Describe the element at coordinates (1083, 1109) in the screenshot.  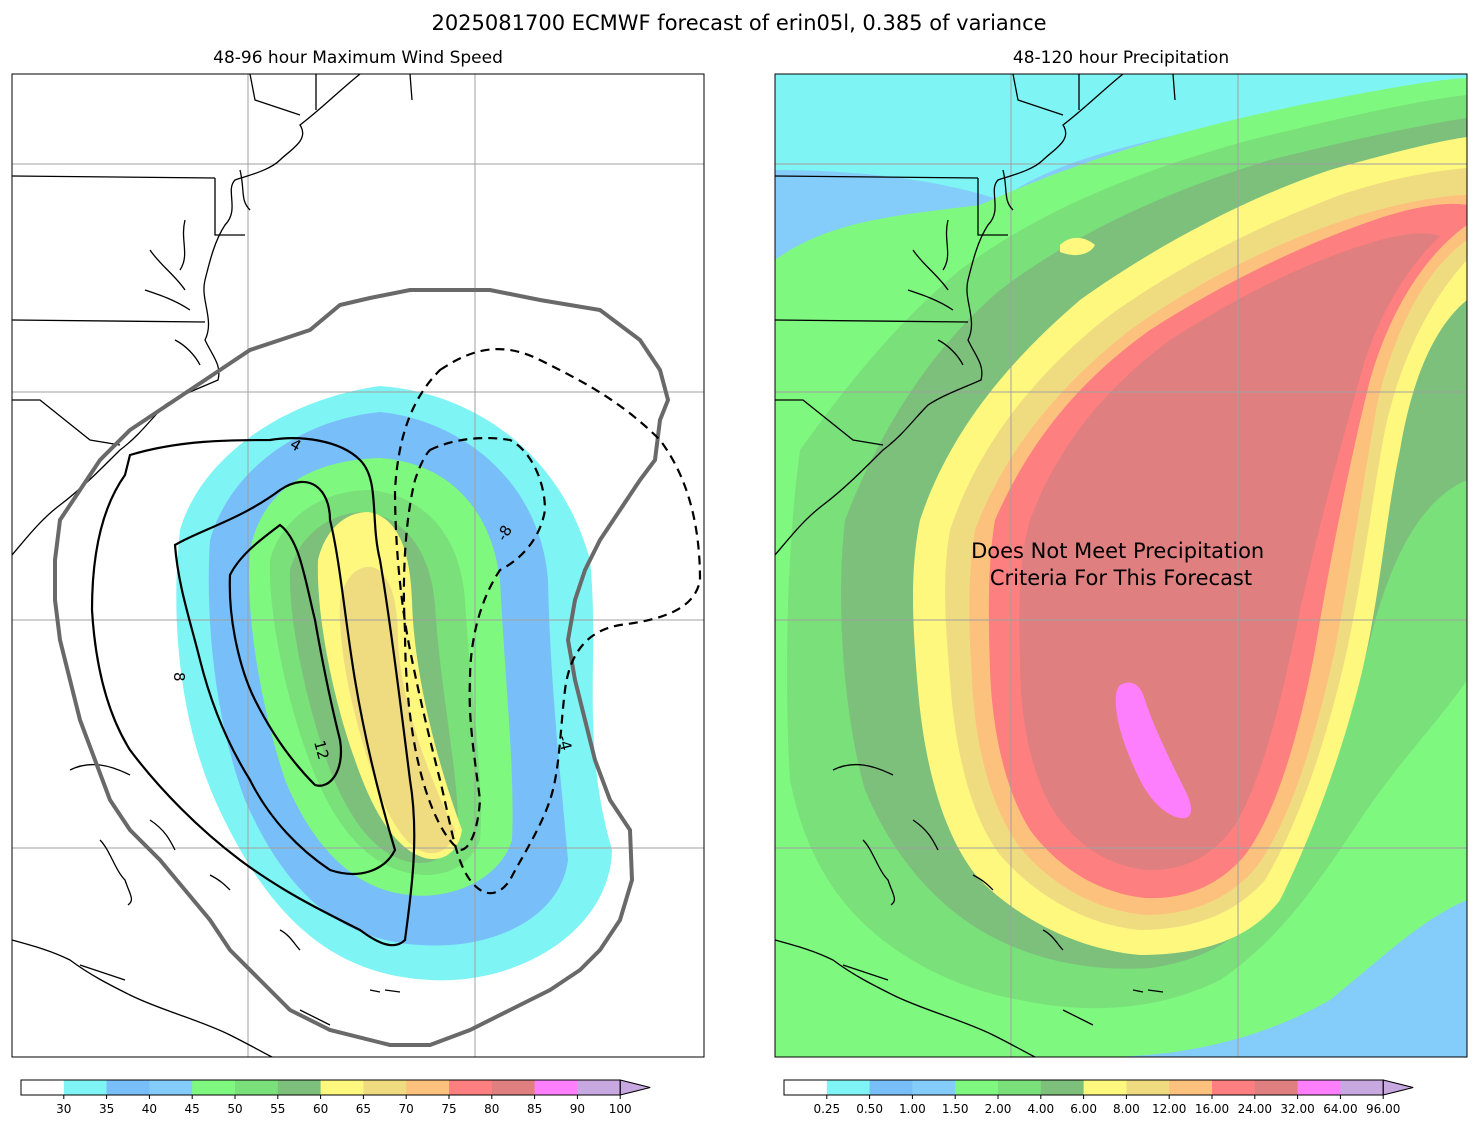
I see `colorbar-tick-label: 6.00` at that location.